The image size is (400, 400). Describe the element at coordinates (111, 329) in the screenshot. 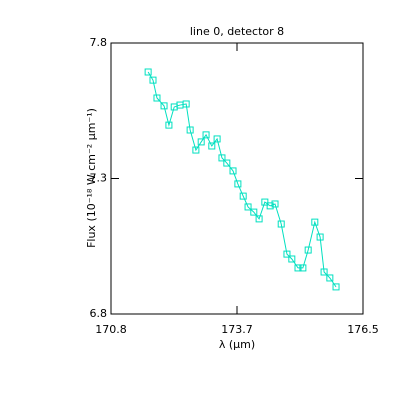

I see `x-tick-label: 170.8` at that location.